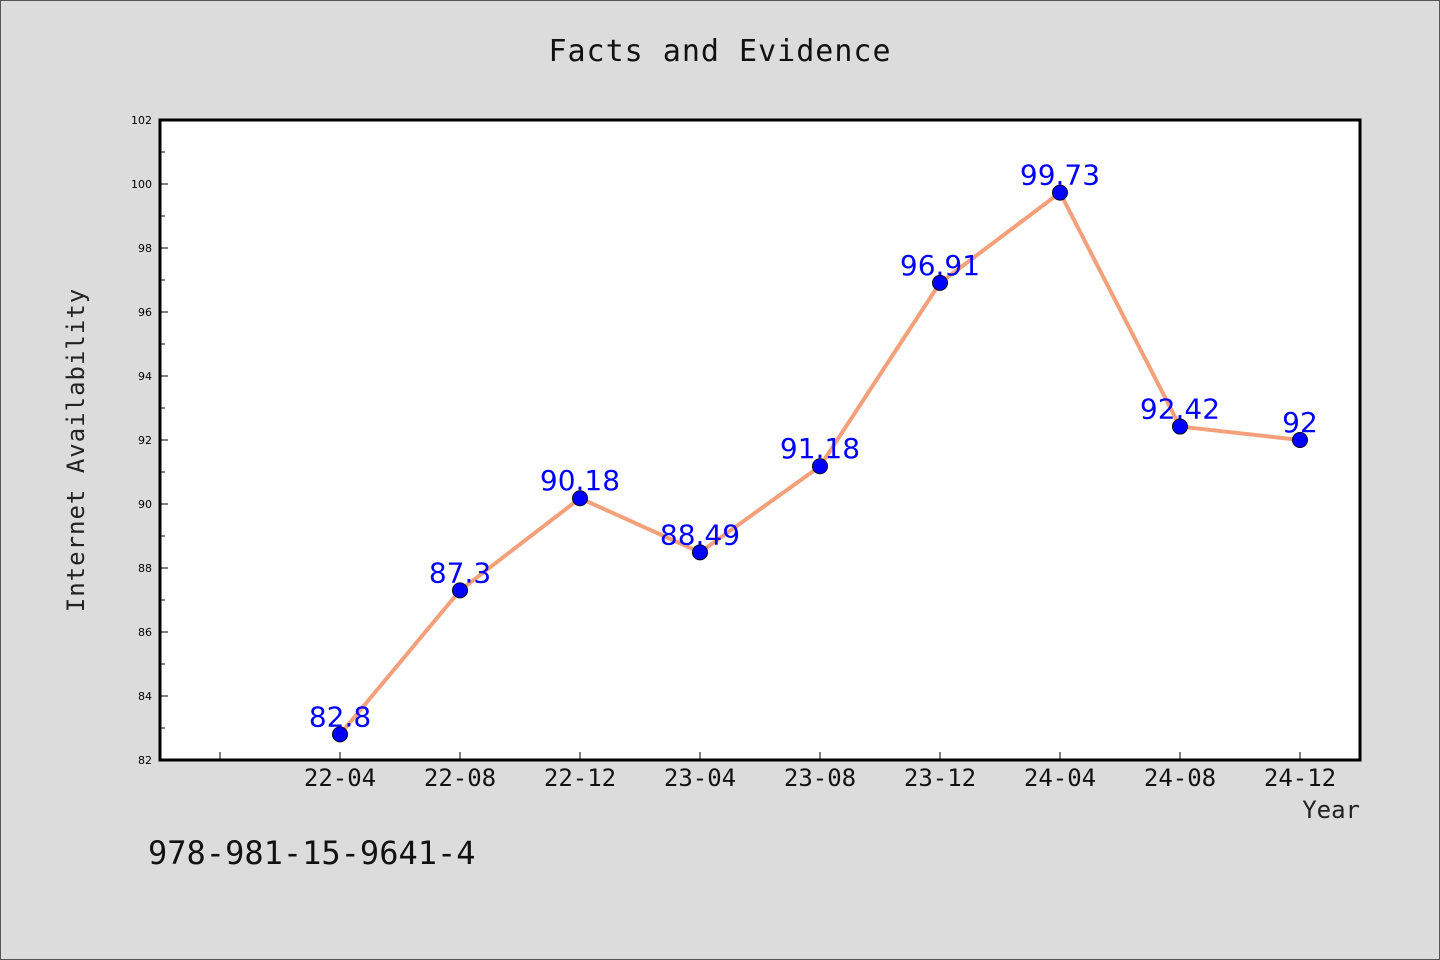  Describe the element at coordinates (145, 632) in the screenshot. I see `y-tick-label: 86` at that location.